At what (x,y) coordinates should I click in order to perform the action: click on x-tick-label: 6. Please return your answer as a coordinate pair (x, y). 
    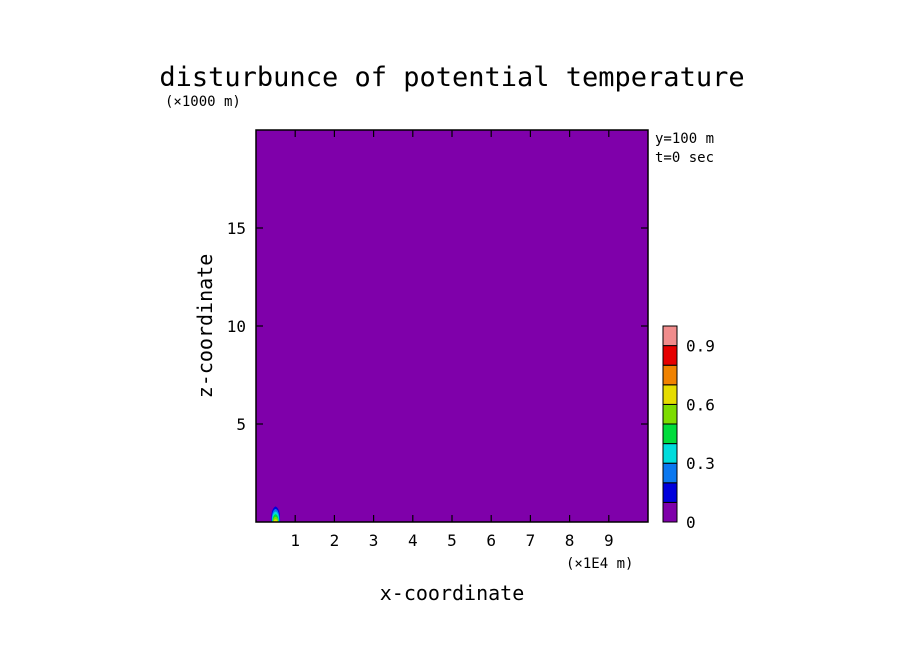
    Looking at the image, I should click on (491, 540).